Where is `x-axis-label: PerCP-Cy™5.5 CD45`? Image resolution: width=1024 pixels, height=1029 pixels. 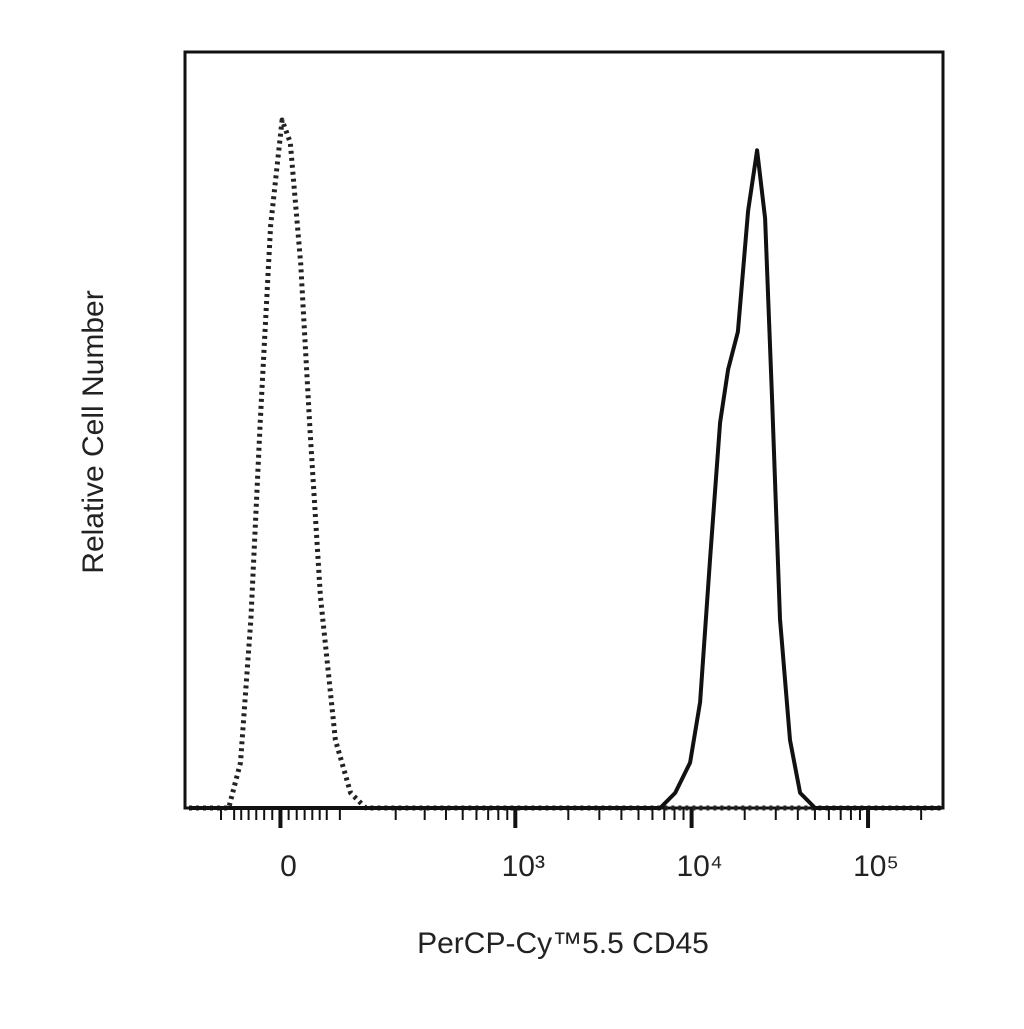 x-axis-label: PerCP-Cy™5.5 CD45 is located at coordinates (563, 943).